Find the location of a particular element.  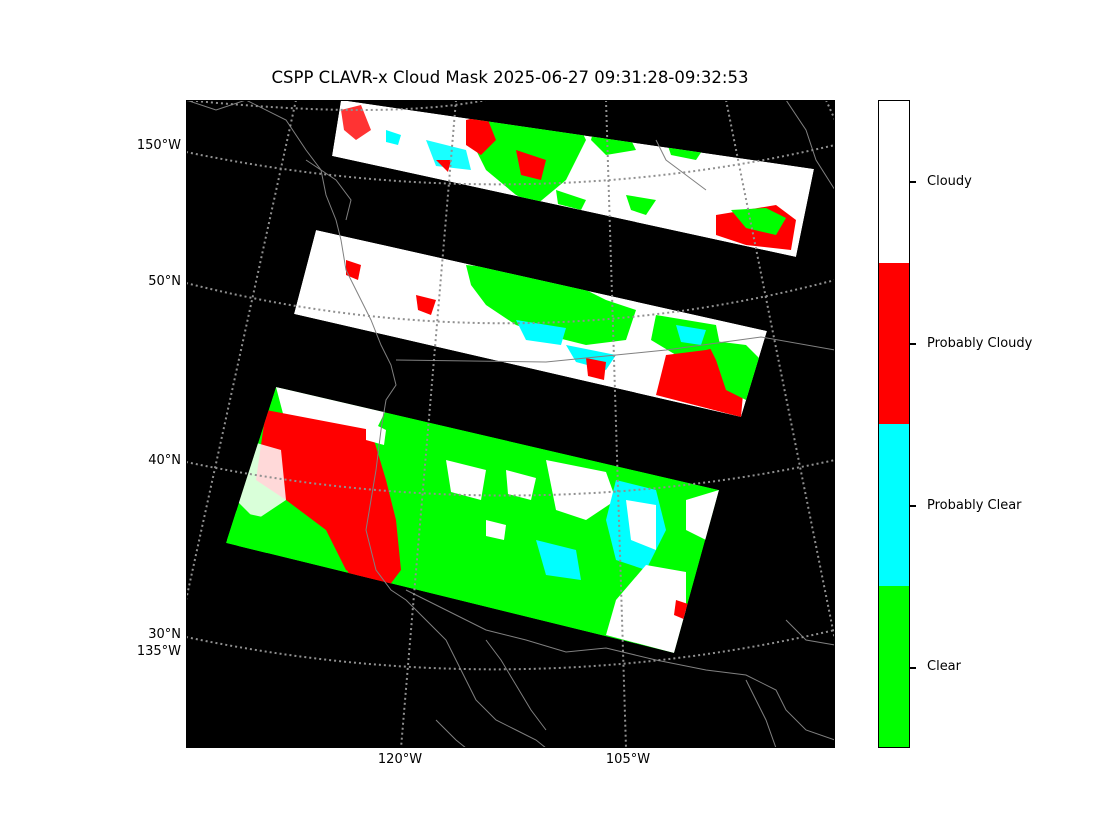

lat-label-40n: 40°N is located at coordinates (164, 460).